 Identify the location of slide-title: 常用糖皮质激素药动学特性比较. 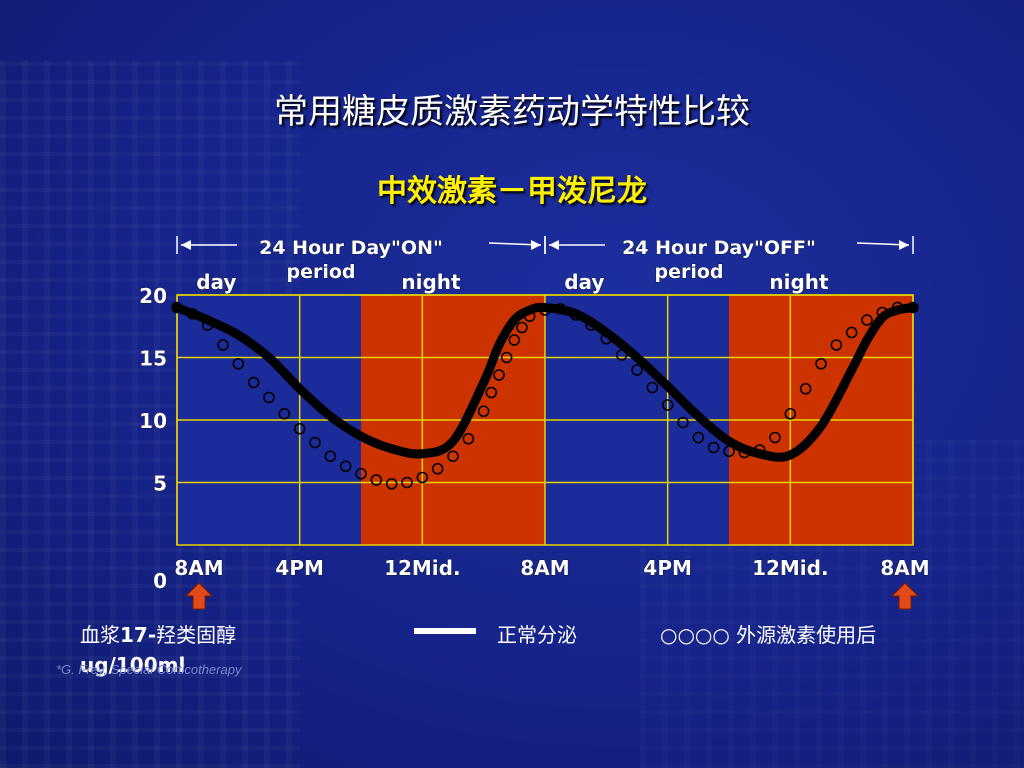
(512, 112).